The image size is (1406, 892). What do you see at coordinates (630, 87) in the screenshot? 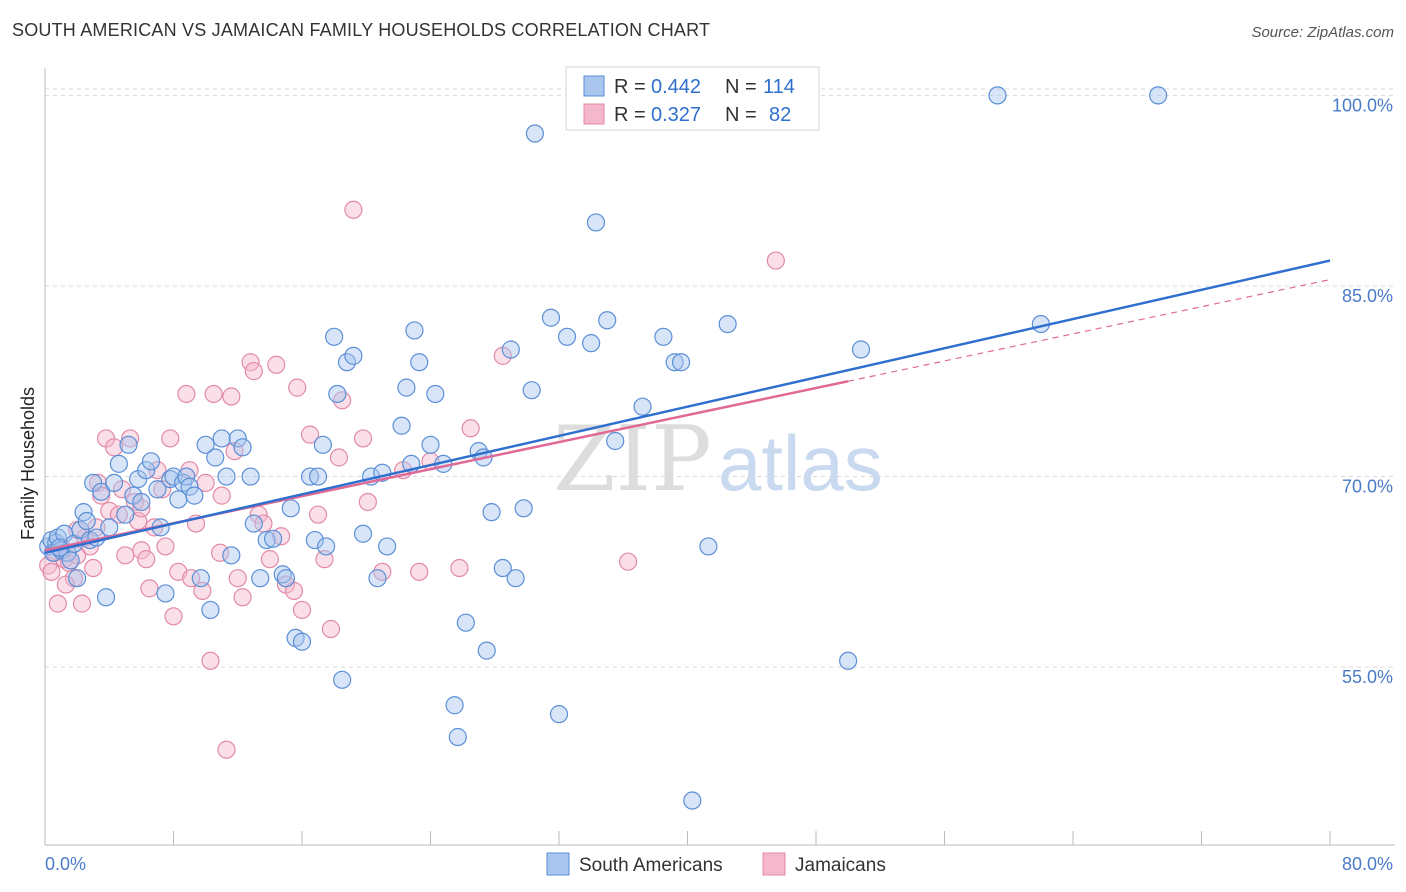
I see `legend-r-label-1: R =` at bounding box center [630, 87].